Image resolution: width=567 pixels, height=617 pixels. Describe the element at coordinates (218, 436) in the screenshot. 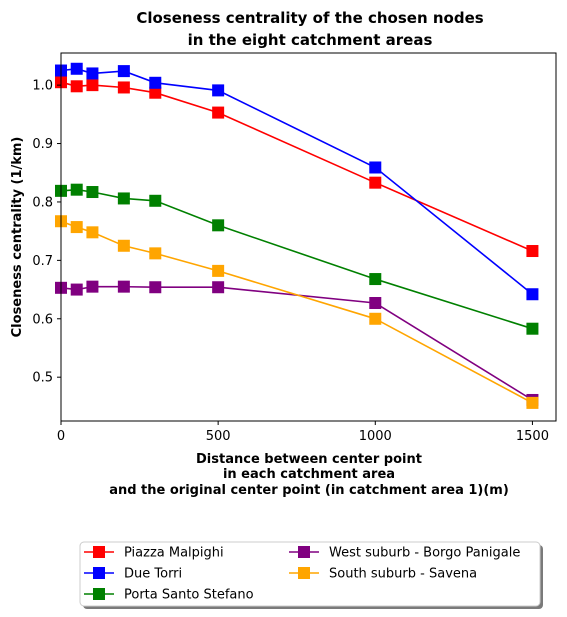

I see `x-tick-label: 500` at that location.